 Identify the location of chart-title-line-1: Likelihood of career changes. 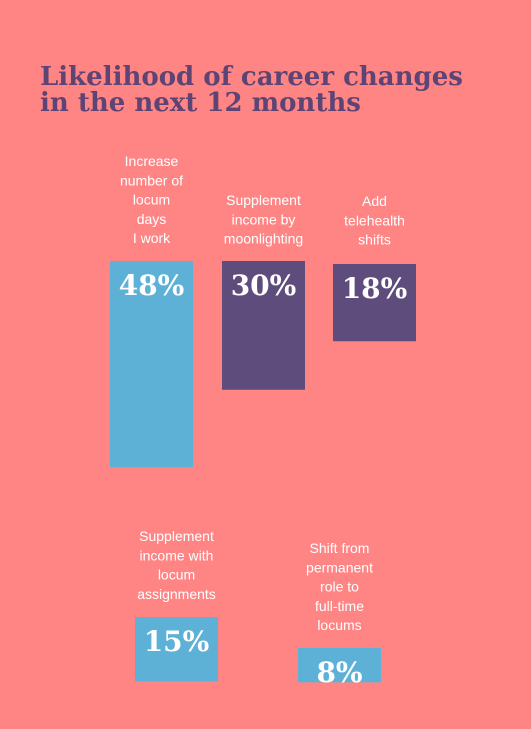
(251, 77).